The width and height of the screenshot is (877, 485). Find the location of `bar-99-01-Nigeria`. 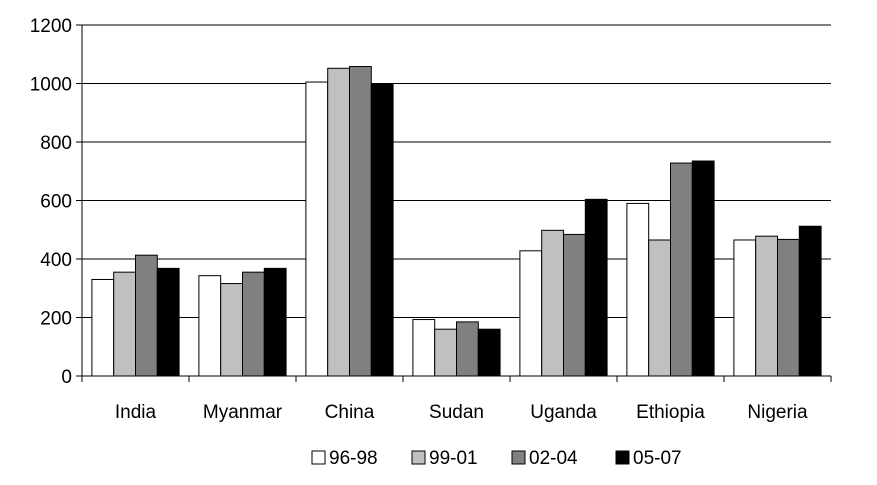

bar-99-01-Nigeria is located at coordinates (767, 306).